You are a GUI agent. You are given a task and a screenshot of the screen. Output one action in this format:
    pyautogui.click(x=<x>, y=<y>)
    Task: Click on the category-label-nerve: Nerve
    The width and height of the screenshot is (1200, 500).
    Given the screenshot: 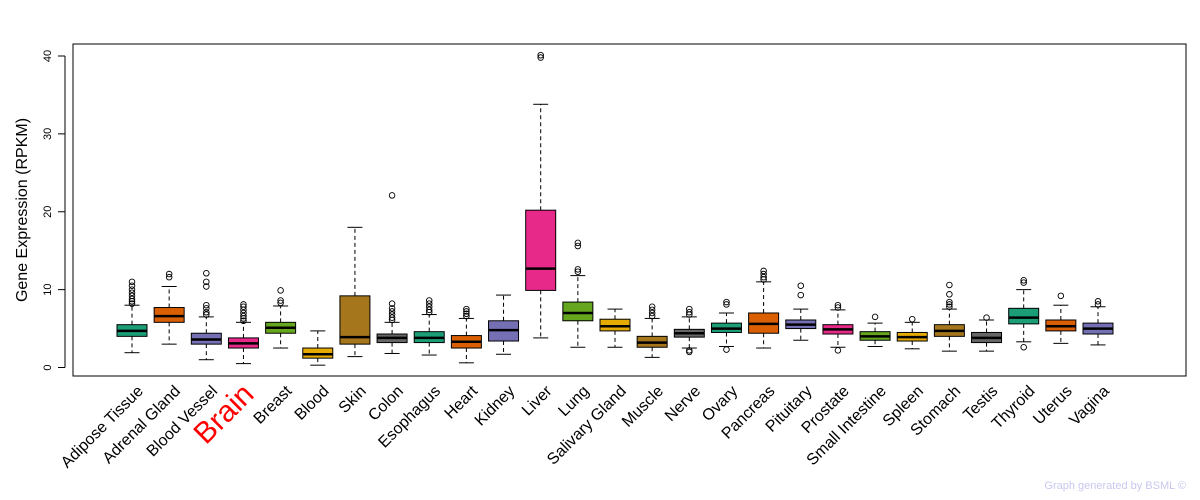 What is the action you would take?
    pyautogui.click(x=683, y=404)
    